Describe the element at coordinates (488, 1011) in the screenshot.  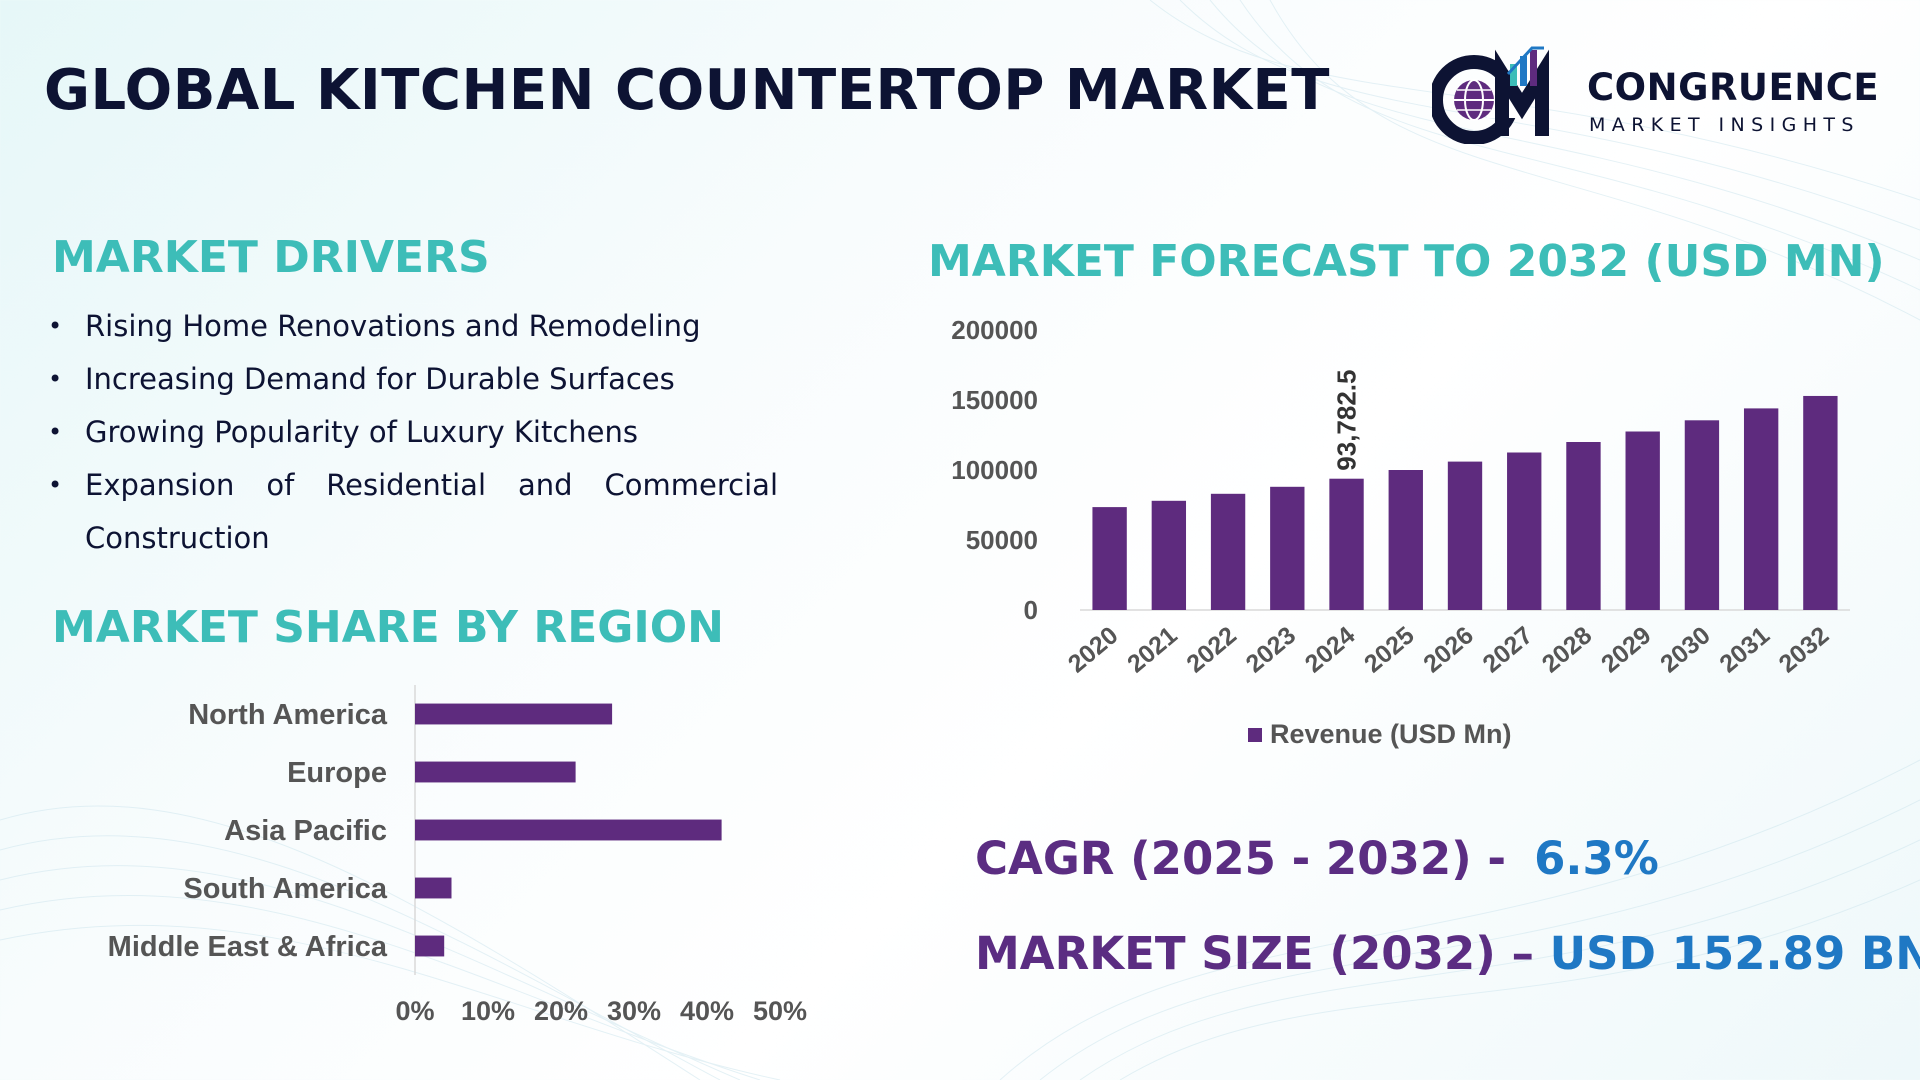
I see `x-tick-label: 10%` at that location.